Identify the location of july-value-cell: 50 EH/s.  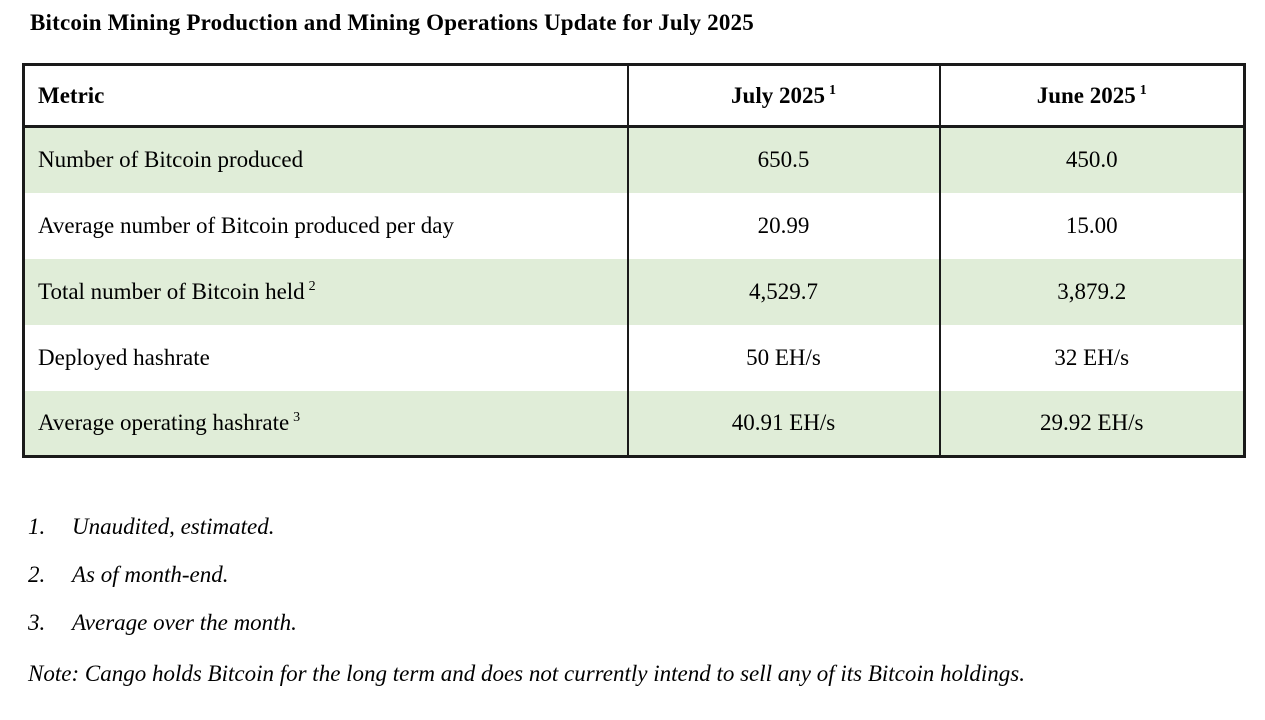
(783, 357).